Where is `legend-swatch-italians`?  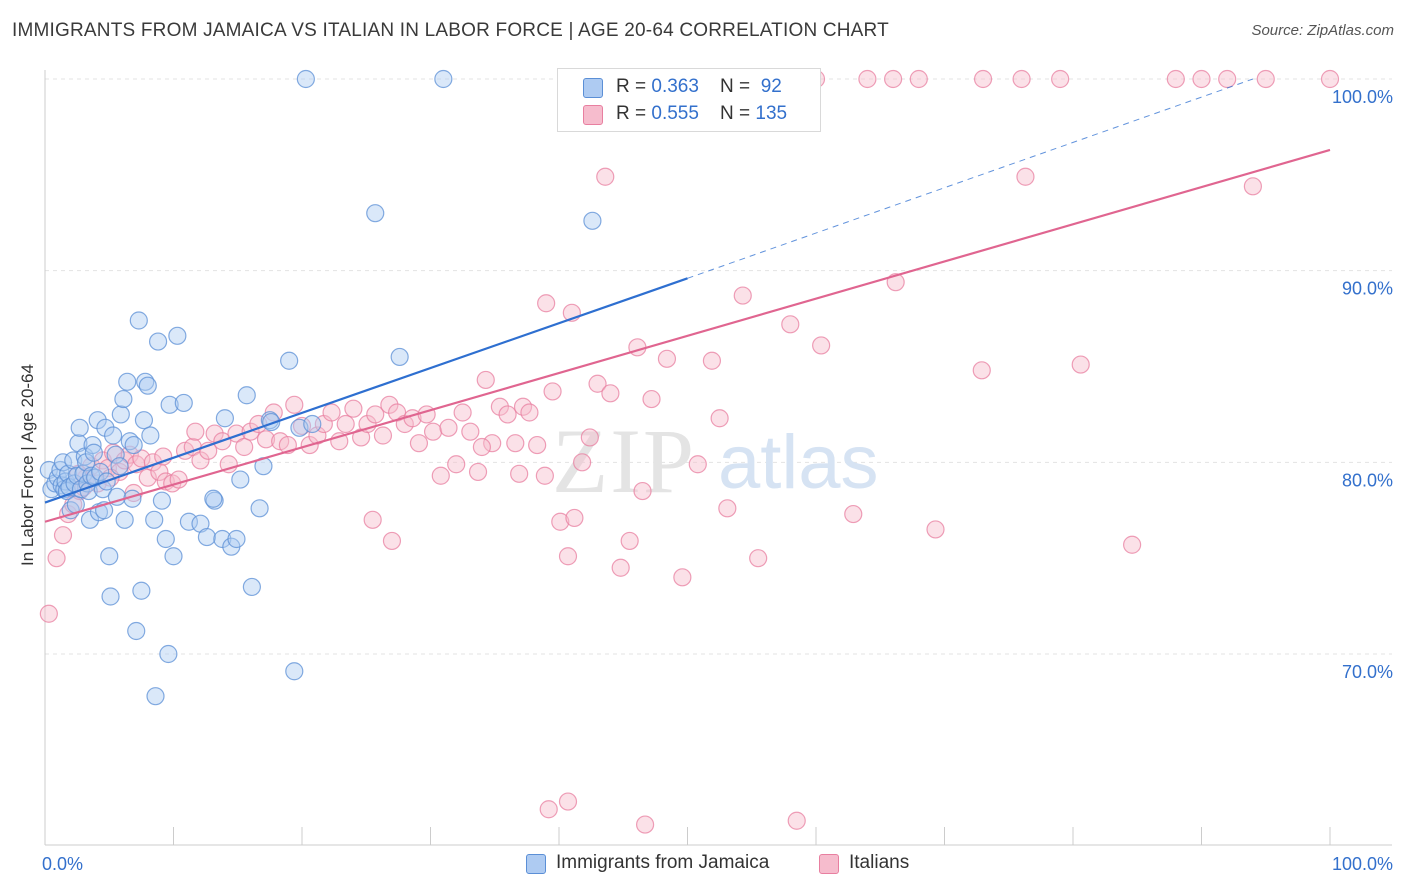
legend-swatch-italians is located at coordinates (593, 115).